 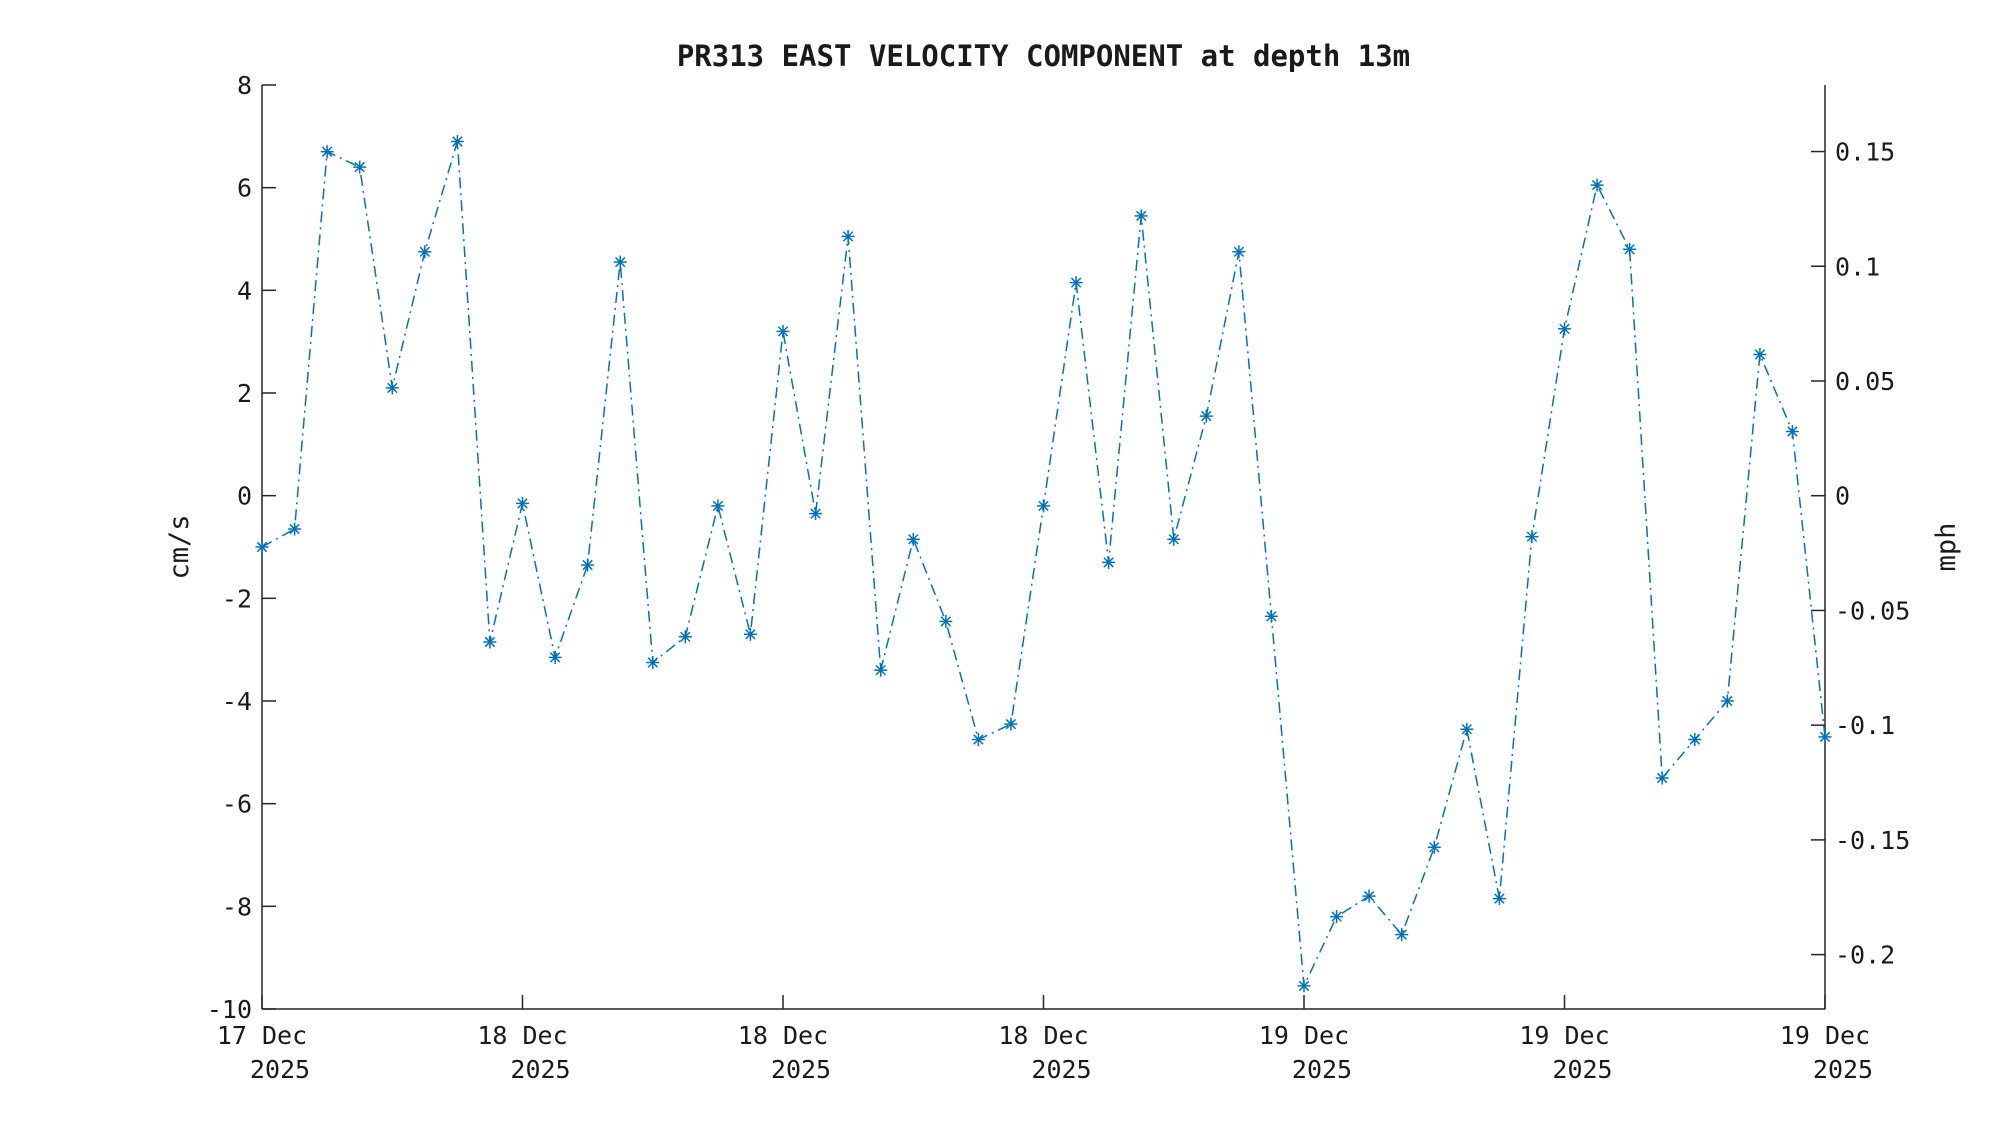 What do you see at coordinates (1865, 725) in the screenshot?
I see `y2-tick-label: -0.1` at bounding box center [1865, 725].